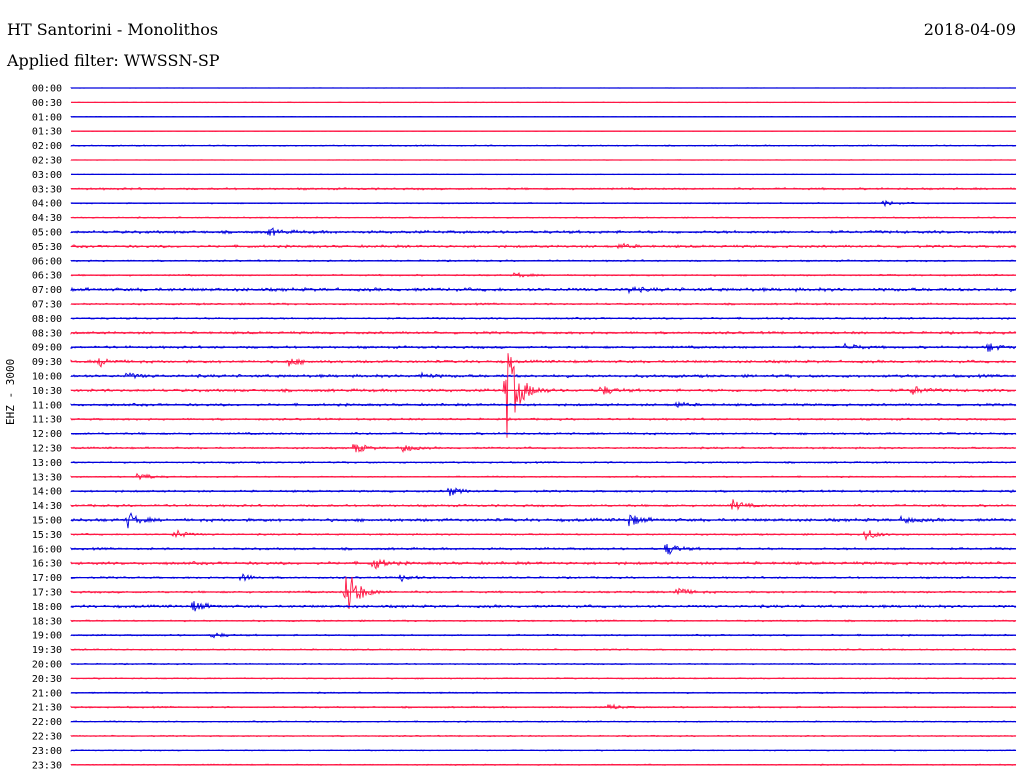 The height and width of the screenshot is (780, 1024). What do you see at coordinates (47, 247) in the screenshot?
I see `time-label: 05:30` at bounding box center [47, 247].